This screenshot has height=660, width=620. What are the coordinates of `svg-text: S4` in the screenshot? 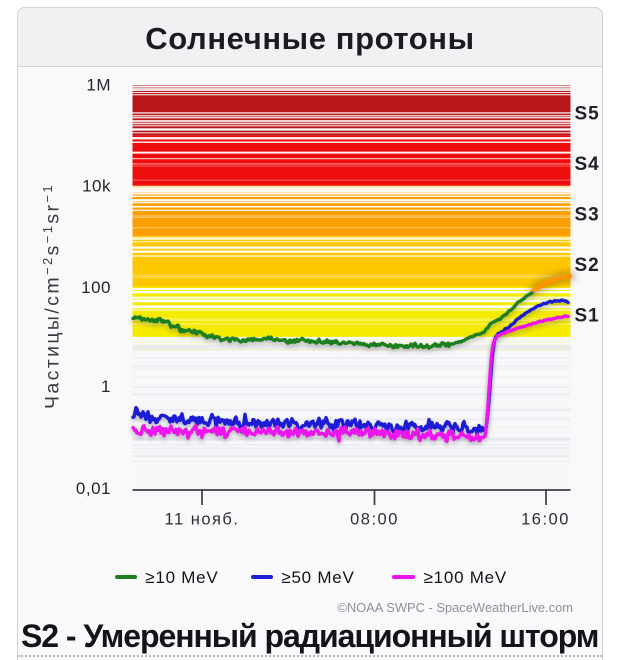 It's located at (587, 164).